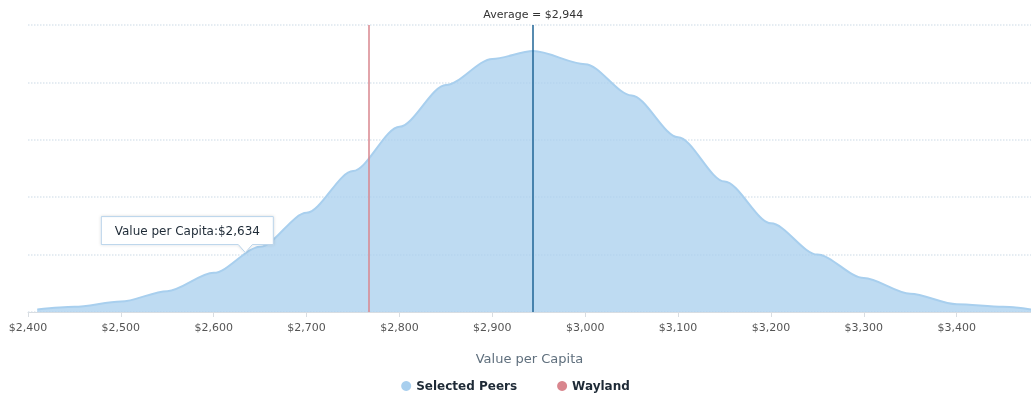  I want to click on legend-label: Wayland, so click(601, 386).